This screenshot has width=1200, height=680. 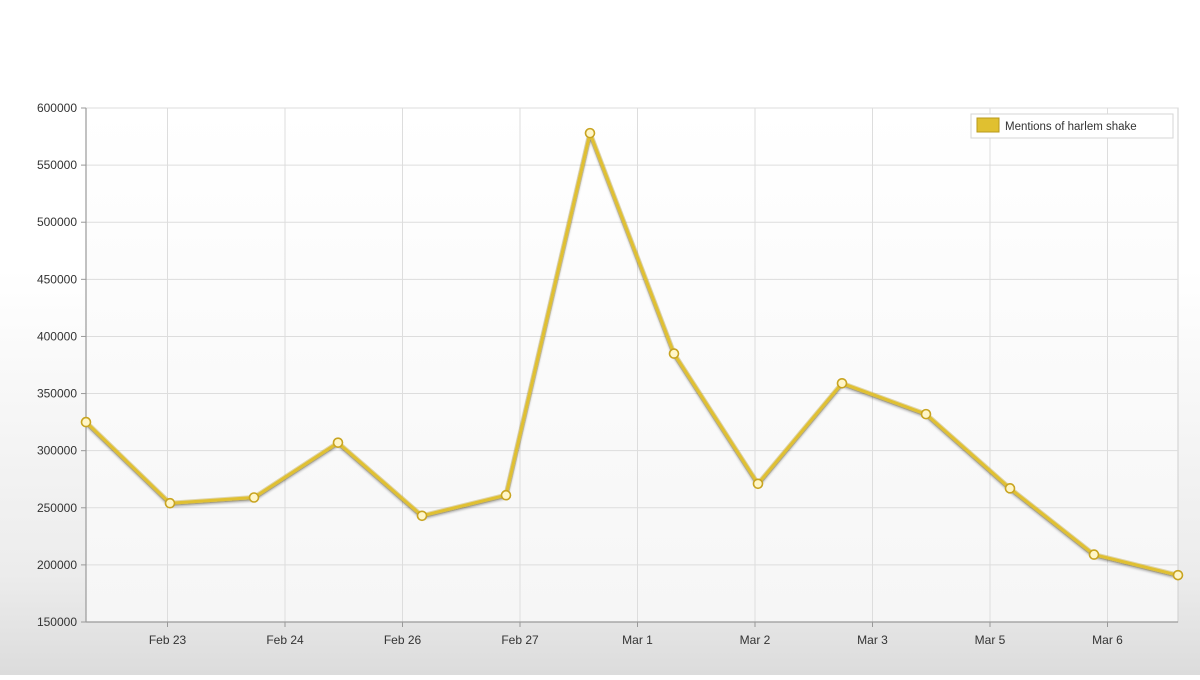 What do you see at coordinates (285, 640) in the screenshot?
I see `x-tick-label: Feb 24` at bounding box center [285, 640].